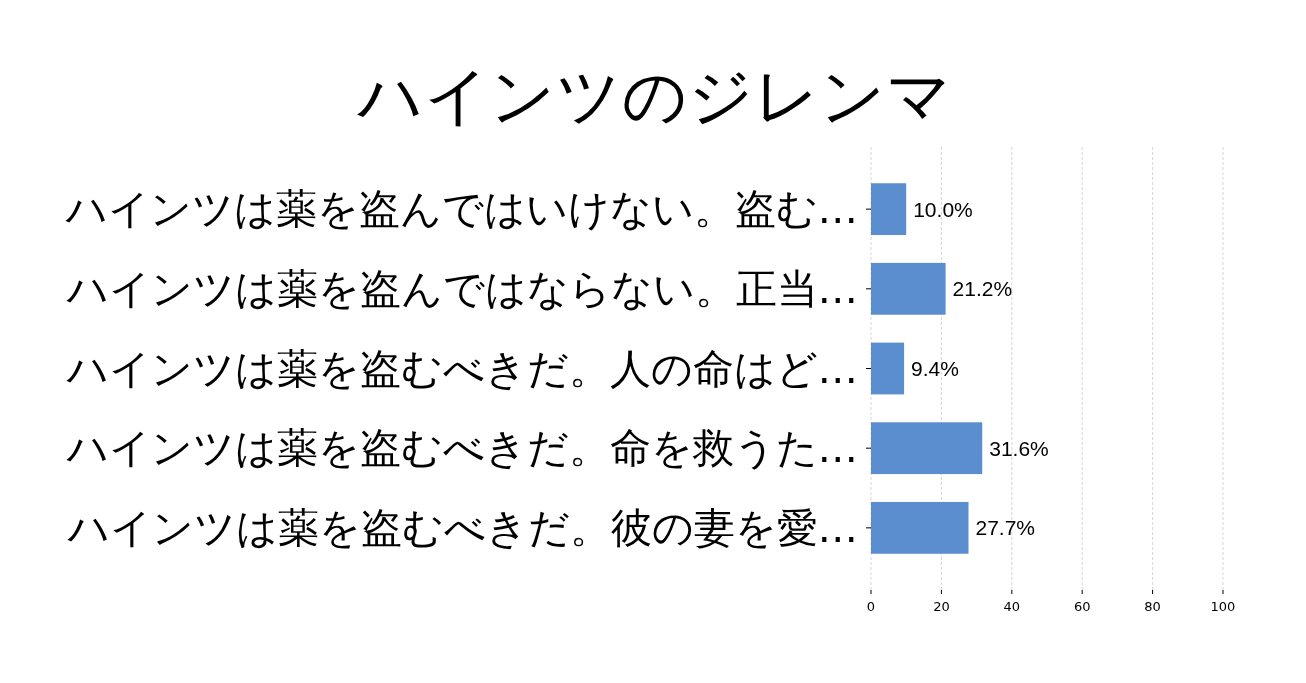 The height and width of the screenshot is (683, 1306). I want to click on title: ハインツのジレンマ, so click(655, 96).